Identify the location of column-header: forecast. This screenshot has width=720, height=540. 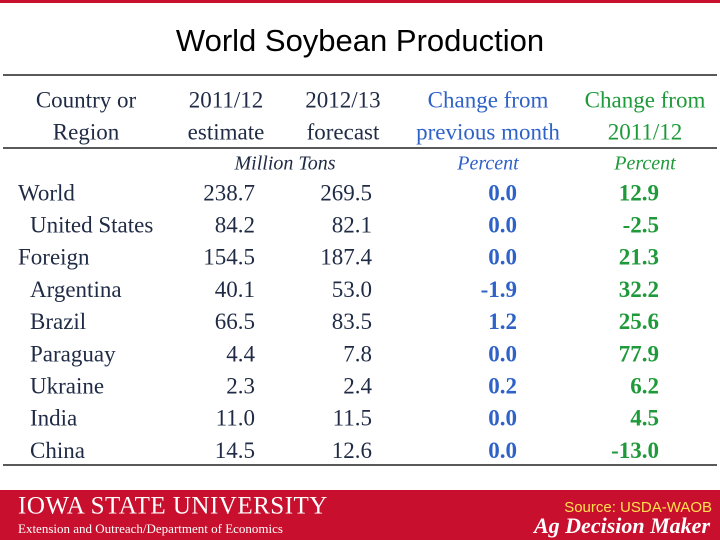
(343, 131).